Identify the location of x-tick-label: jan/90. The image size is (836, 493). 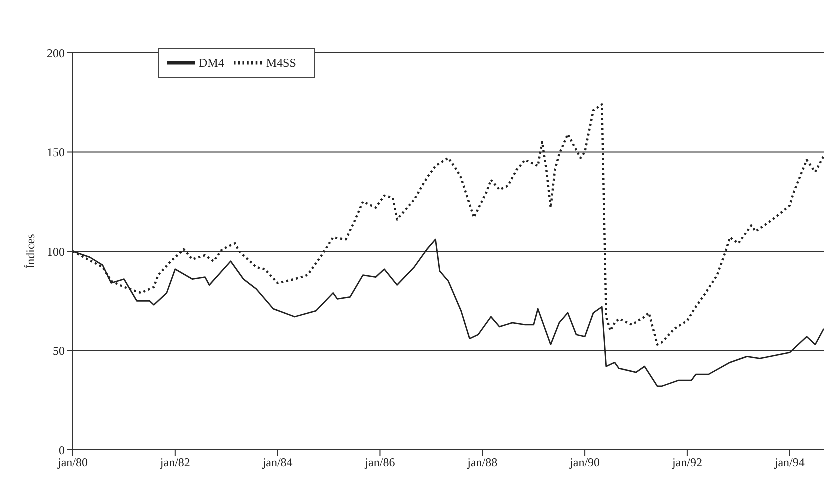
(584, 463).